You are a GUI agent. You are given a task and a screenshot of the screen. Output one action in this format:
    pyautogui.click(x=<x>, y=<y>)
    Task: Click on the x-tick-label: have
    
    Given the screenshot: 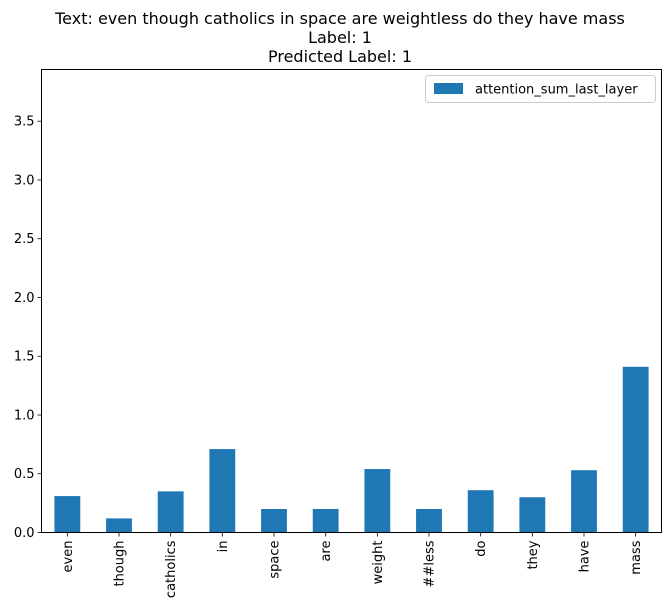 What is the action you would take?
    pyautogui.click(x=585, y=557)
    